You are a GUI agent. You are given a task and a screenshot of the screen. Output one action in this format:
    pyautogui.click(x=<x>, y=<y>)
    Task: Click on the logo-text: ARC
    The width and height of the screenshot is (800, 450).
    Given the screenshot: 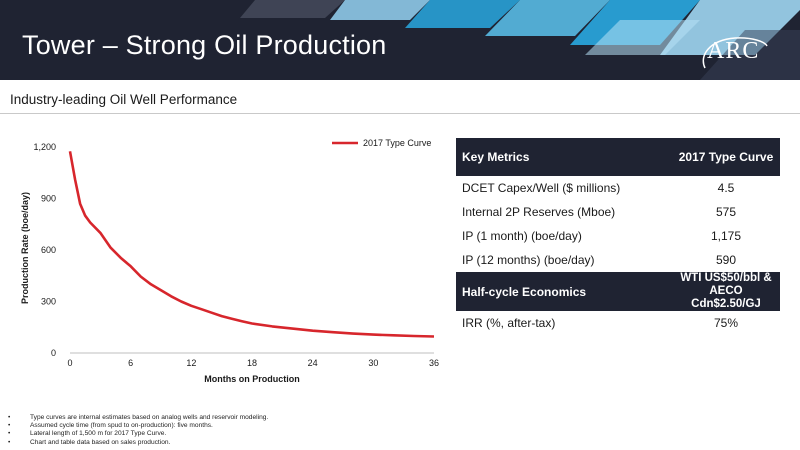 What is the action you would take?
    pyautogui.click(x=733, y=51)
    